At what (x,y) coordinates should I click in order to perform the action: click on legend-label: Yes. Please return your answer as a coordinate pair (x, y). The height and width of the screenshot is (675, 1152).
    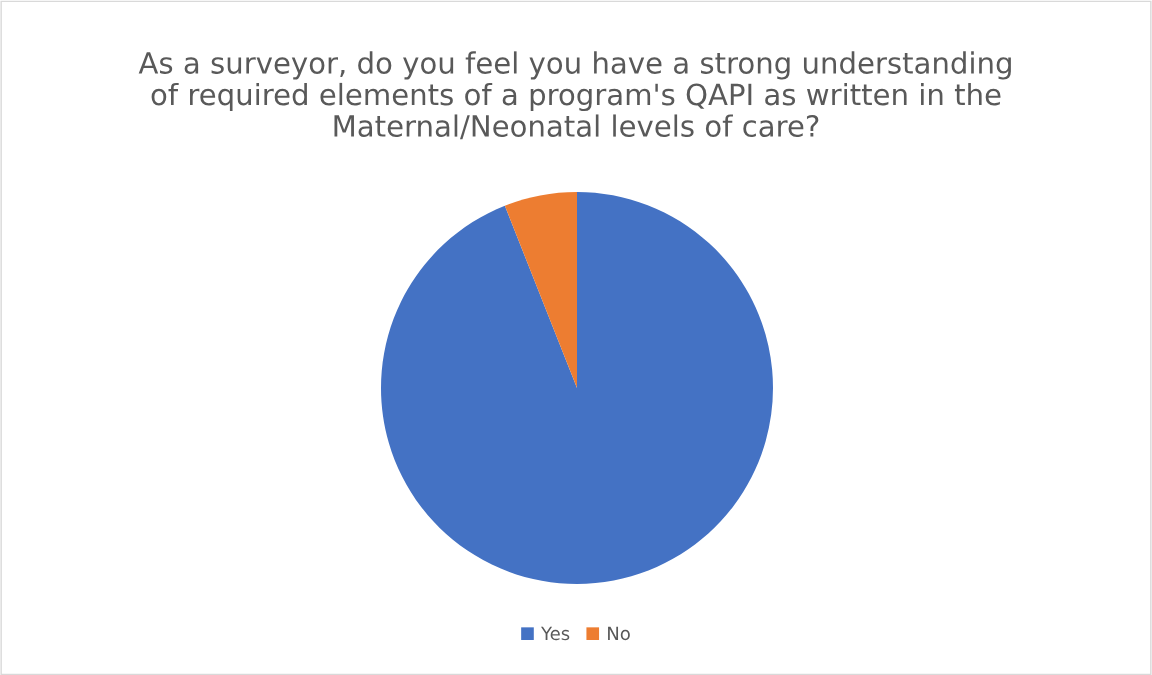
    Looking at the image, I should click on (555, 633).